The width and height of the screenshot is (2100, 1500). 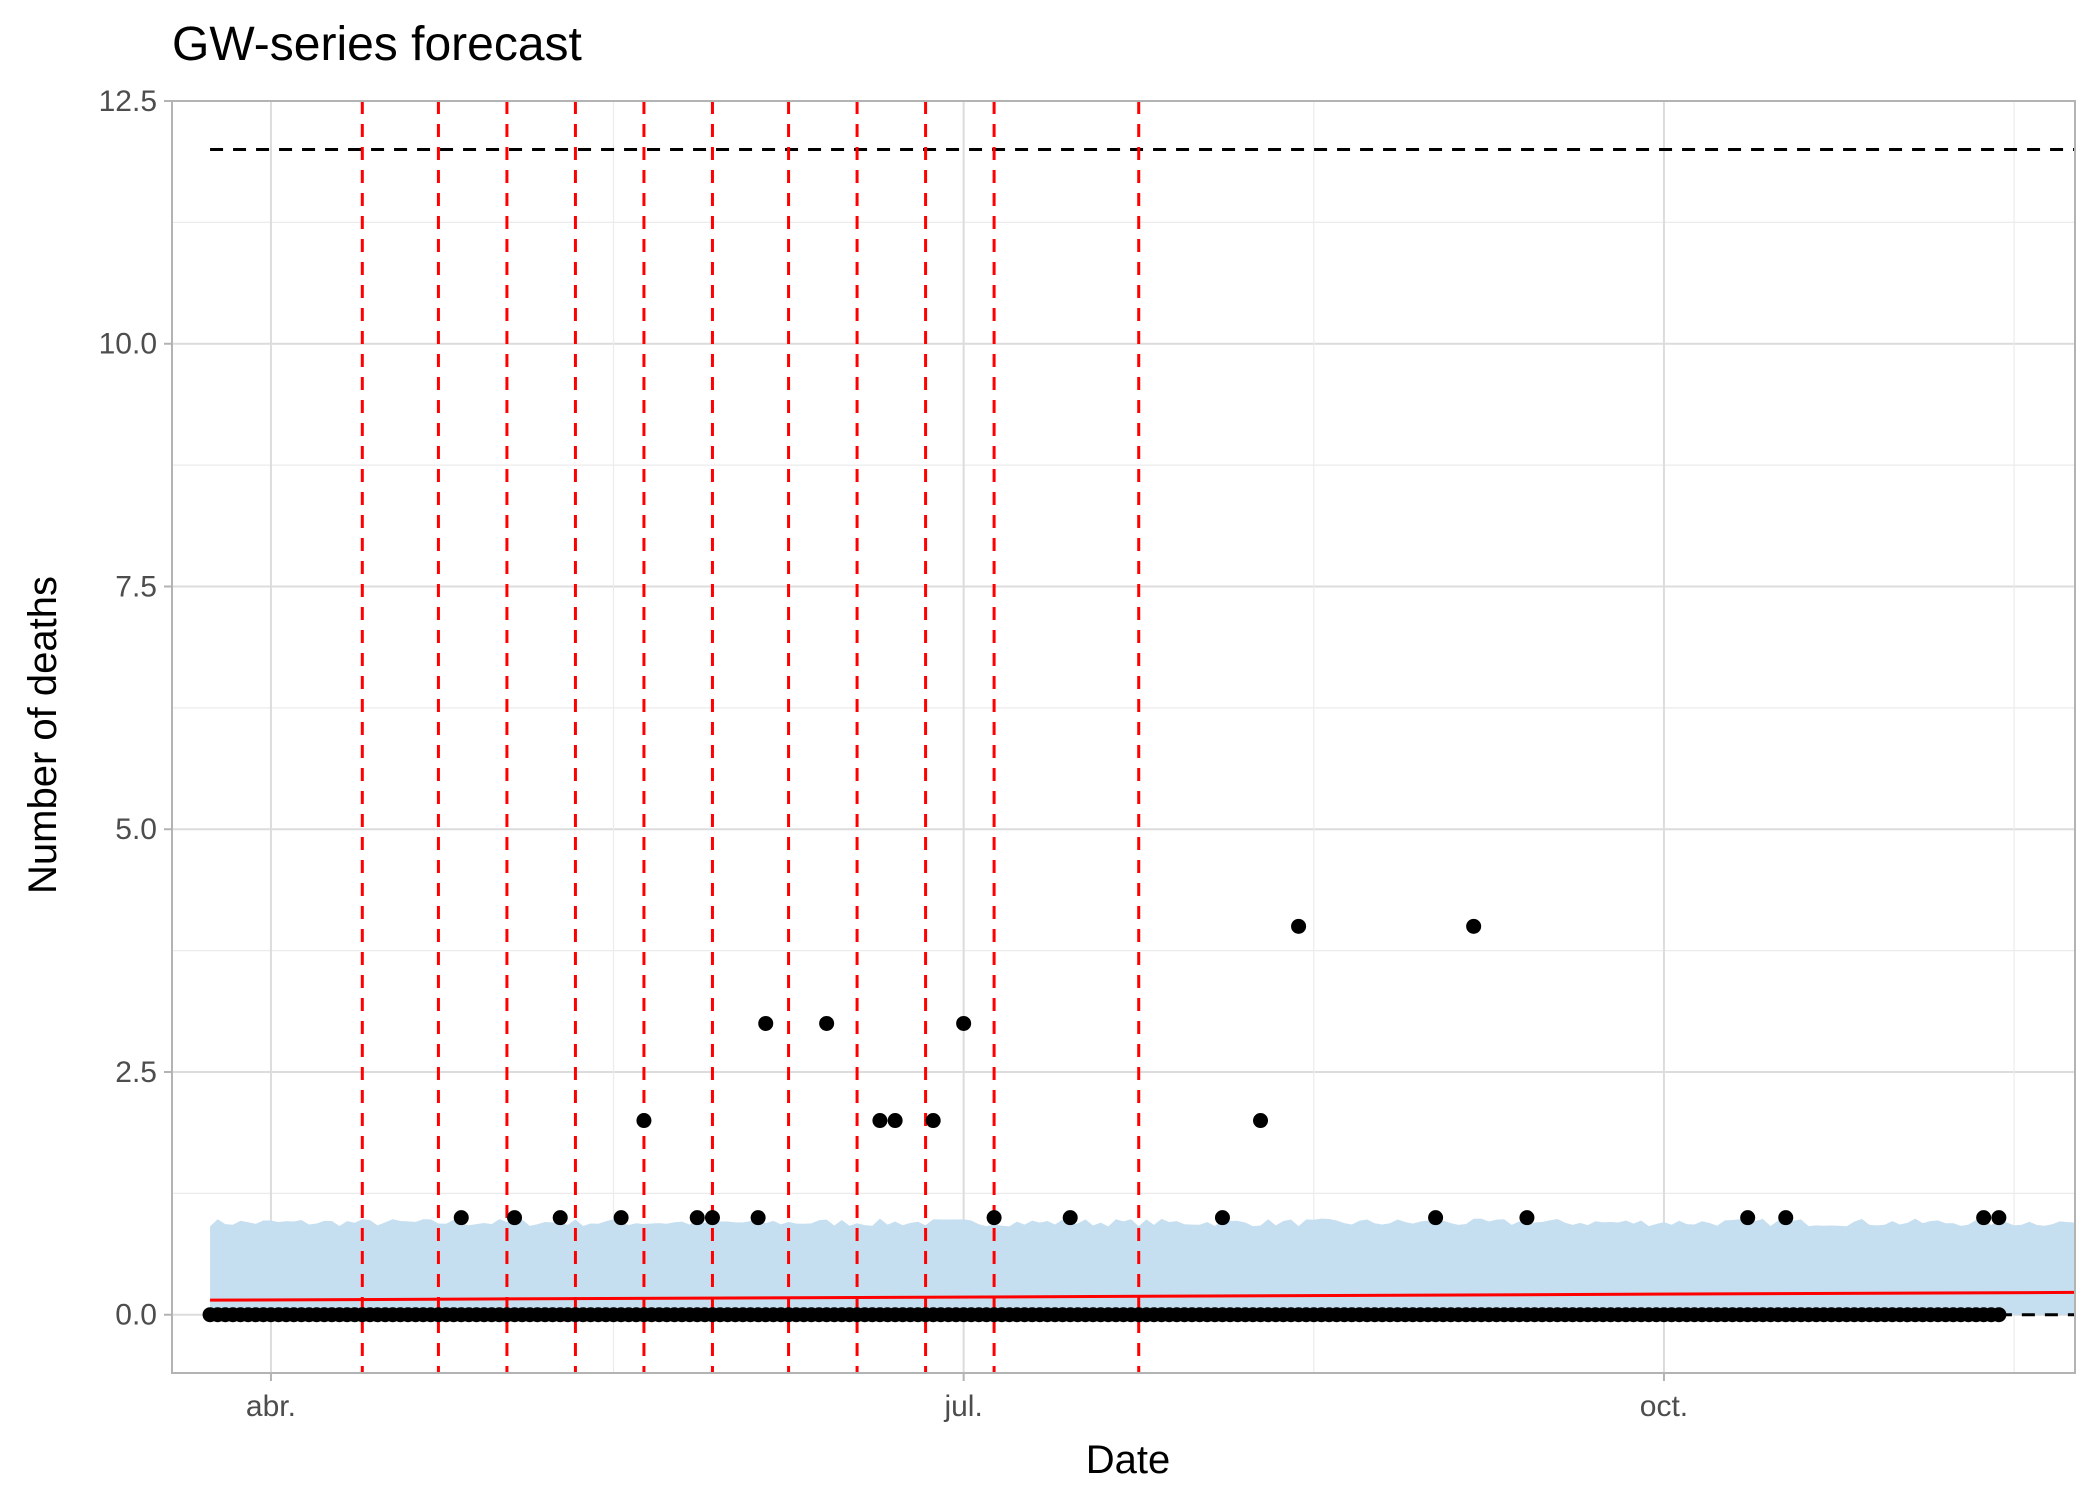 I want to click on trend-line, so click(x=1143, y=1296).